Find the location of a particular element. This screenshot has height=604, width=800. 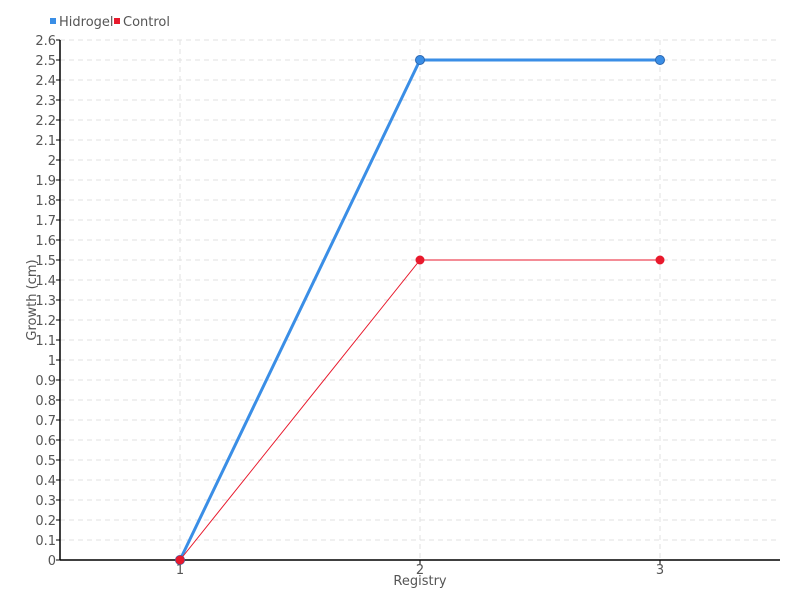

x-tick-label: 3 is located at coordinates (660, 570).